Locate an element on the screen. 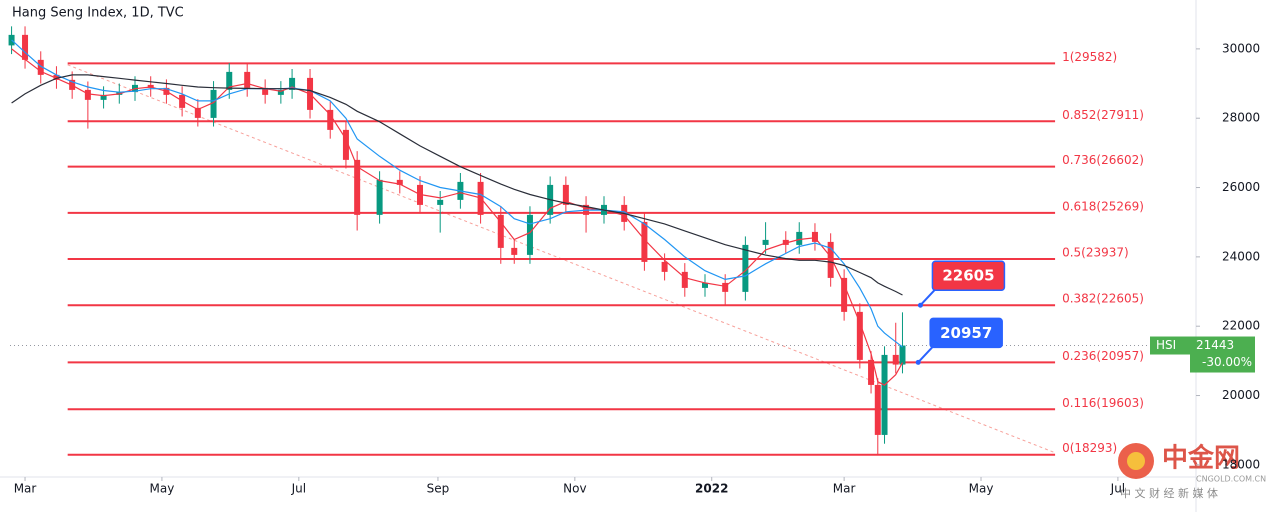 This screenshot has height=512, width=1269. y-tick-label: 30000 is located at coordinates (1241, 48).